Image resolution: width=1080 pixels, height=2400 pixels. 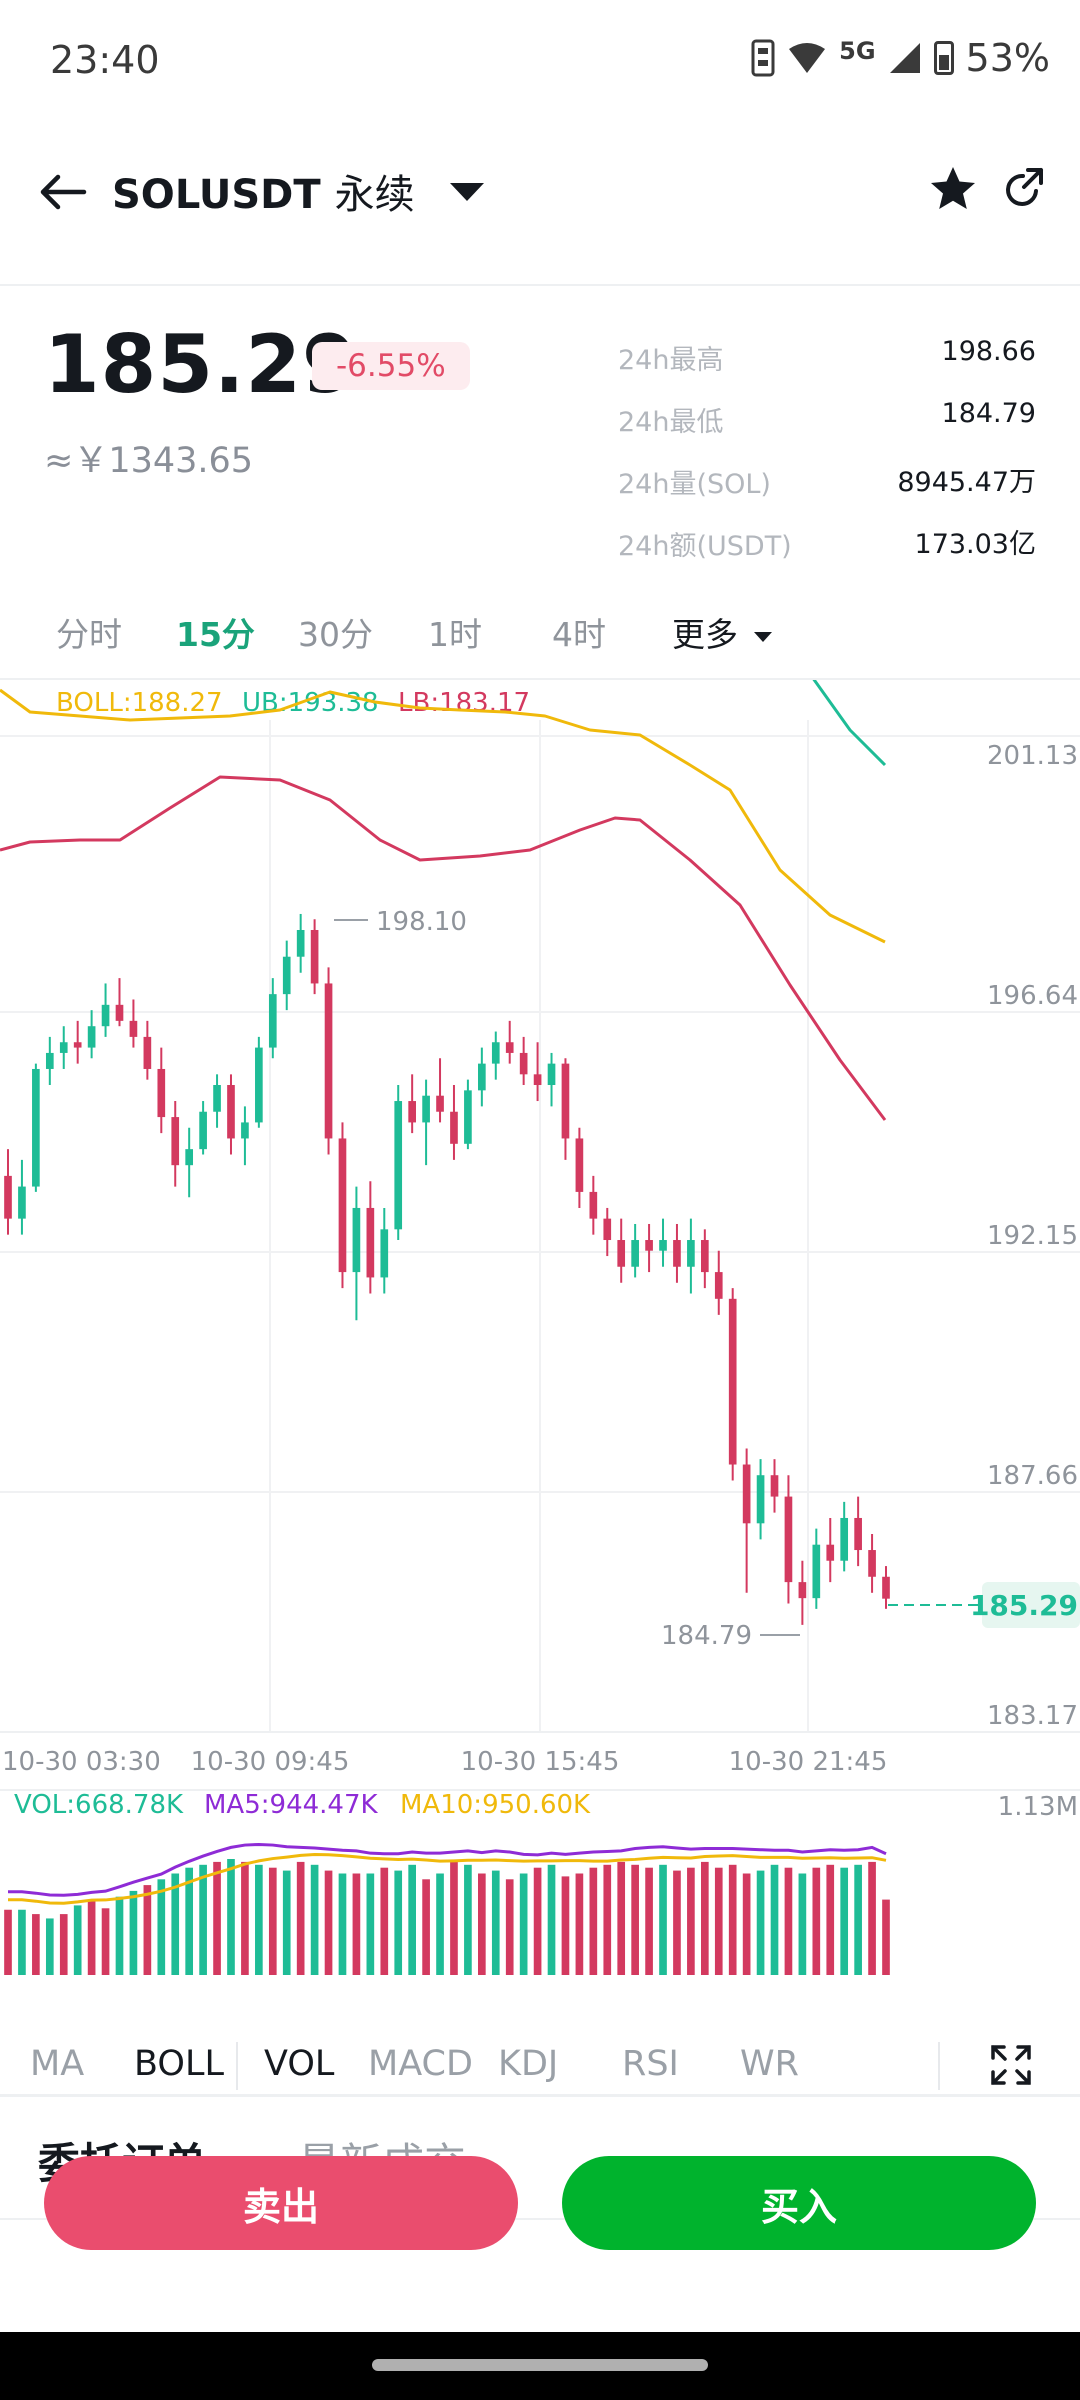 I want to click on y-tick-label: 183.17, so click(x=1032, y=1716).